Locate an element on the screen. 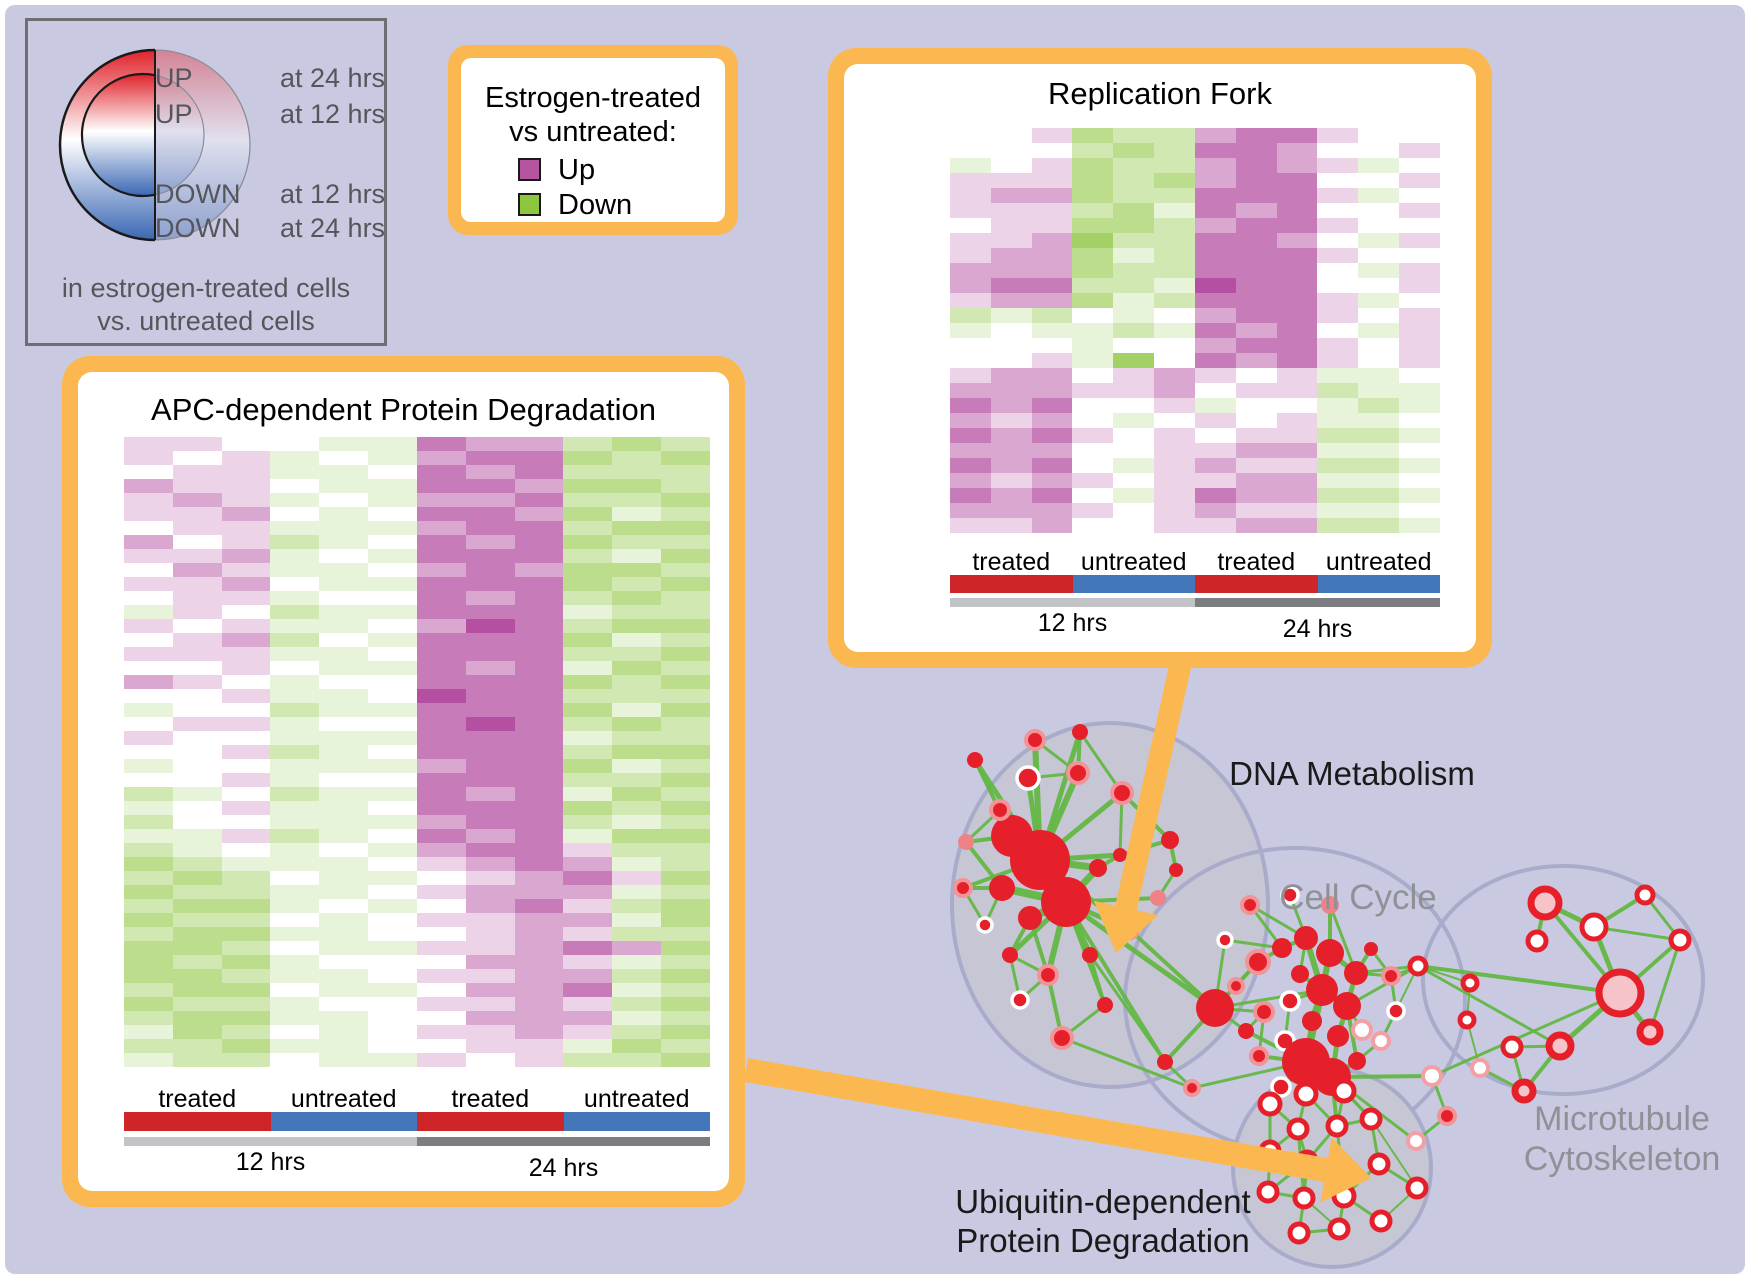 Image resolution: width=1750 pixels, height=1279 pixels. treated-bar-segment is located at coordinates (1256, 584).